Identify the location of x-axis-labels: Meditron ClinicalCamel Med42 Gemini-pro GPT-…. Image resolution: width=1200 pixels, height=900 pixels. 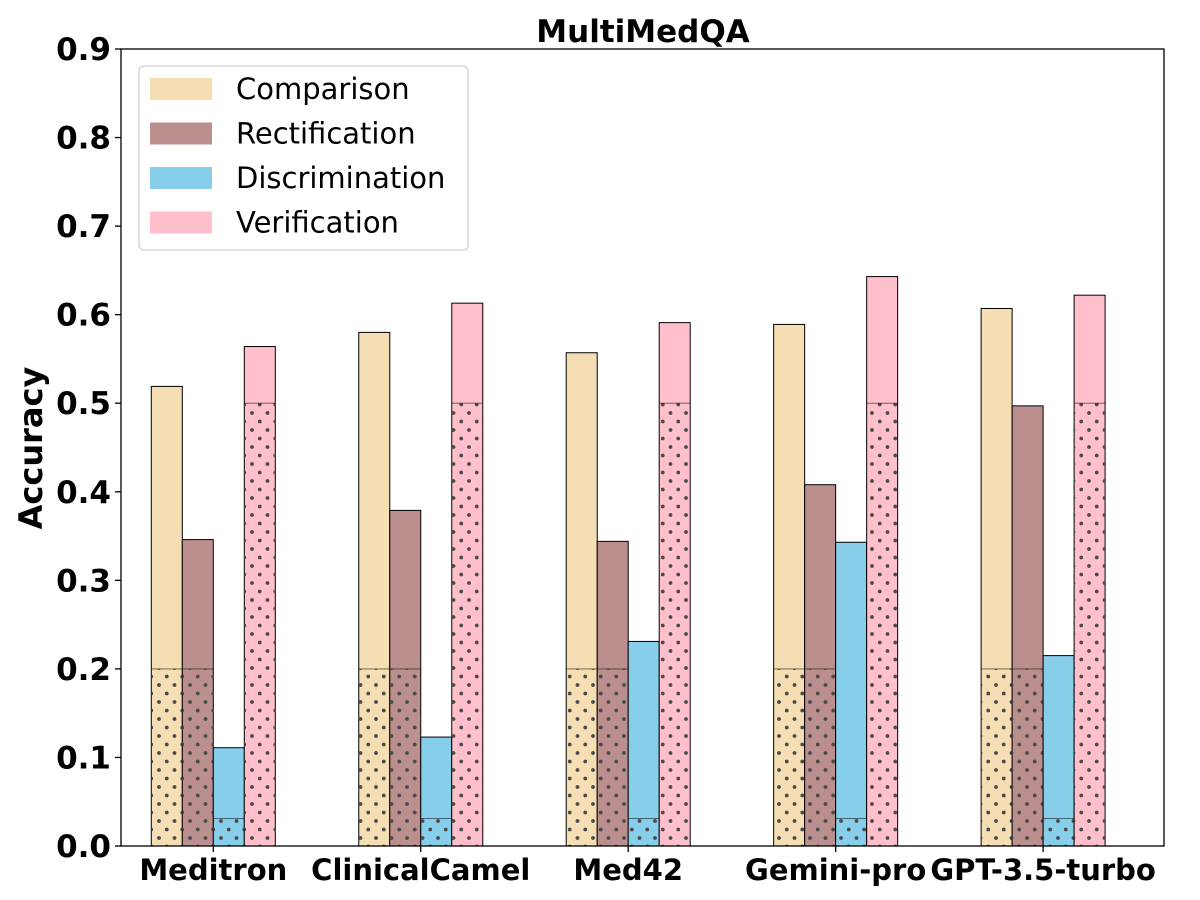
(647, 866).